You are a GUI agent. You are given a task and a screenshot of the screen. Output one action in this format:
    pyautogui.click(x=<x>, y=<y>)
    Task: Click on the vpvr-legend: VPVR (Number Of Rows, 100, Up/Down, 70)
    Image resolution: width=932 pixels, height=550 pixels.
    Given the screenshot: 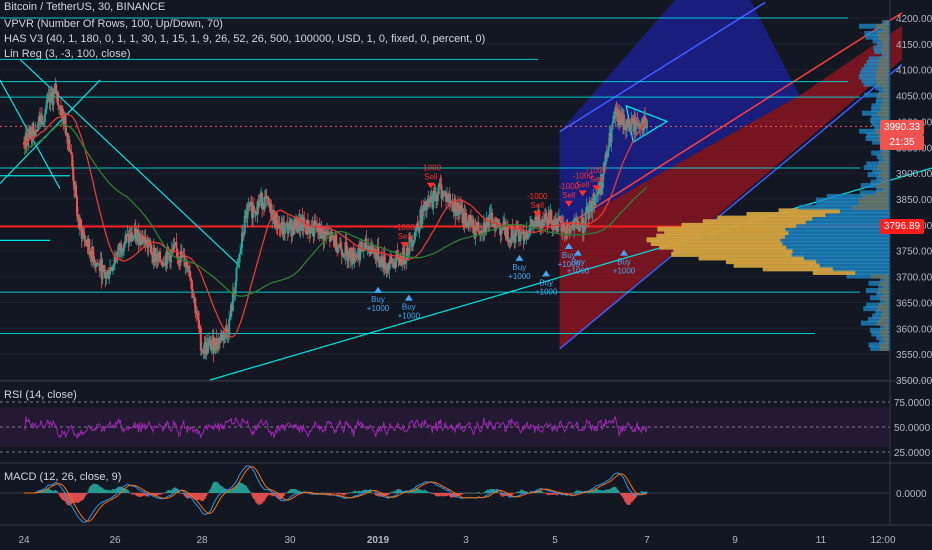 What is the action you would take?
    pyautogui.click(x=113, y=24)
    